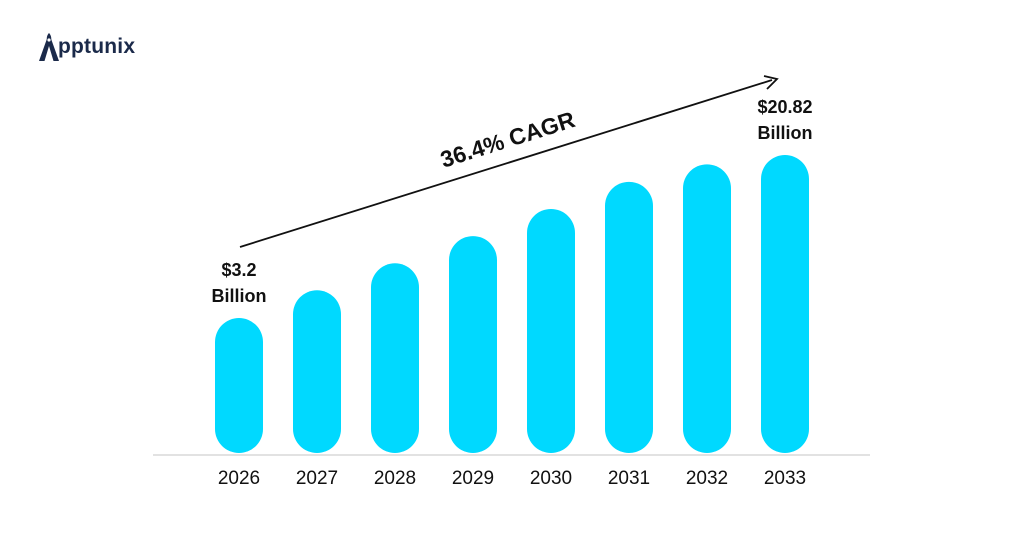 This screenshot has width=1024, height=552. What do you see at coordinates (784, 107) in the screenshot?
I see `data-label-2033-value: $20.82` at bounding box center [784, 107].